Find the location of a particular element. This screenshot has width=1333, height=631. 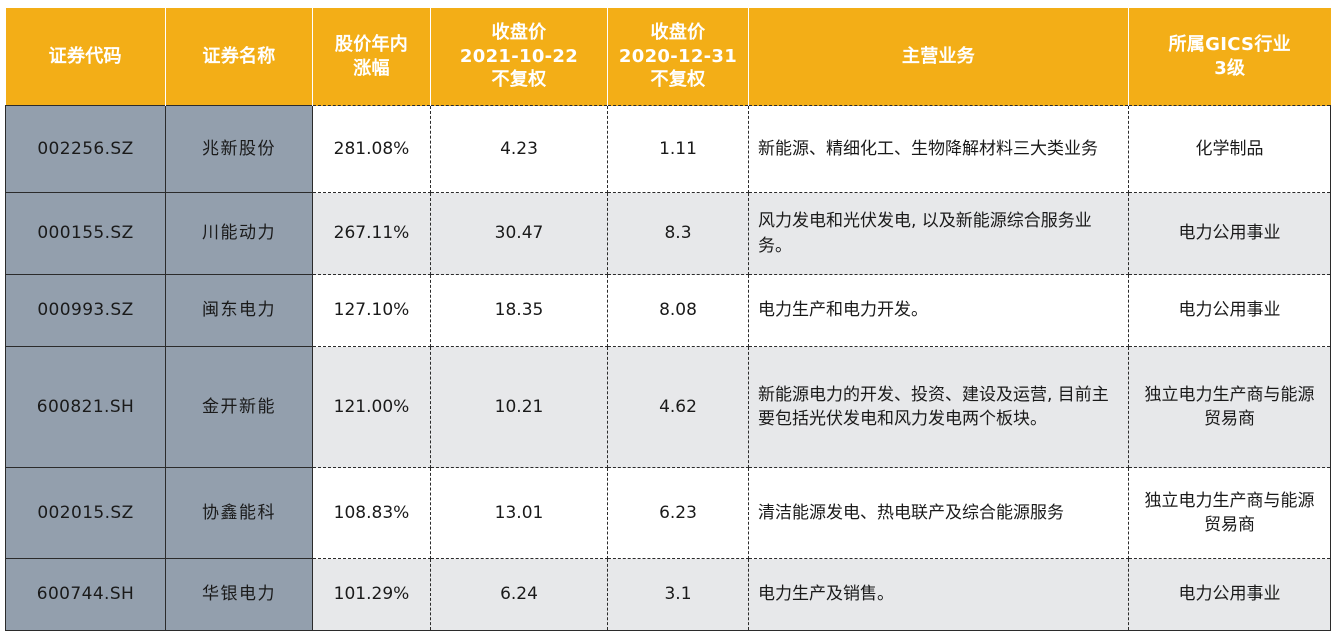

cell-gics: 化学制品 is located at coordinates (1229, 149).